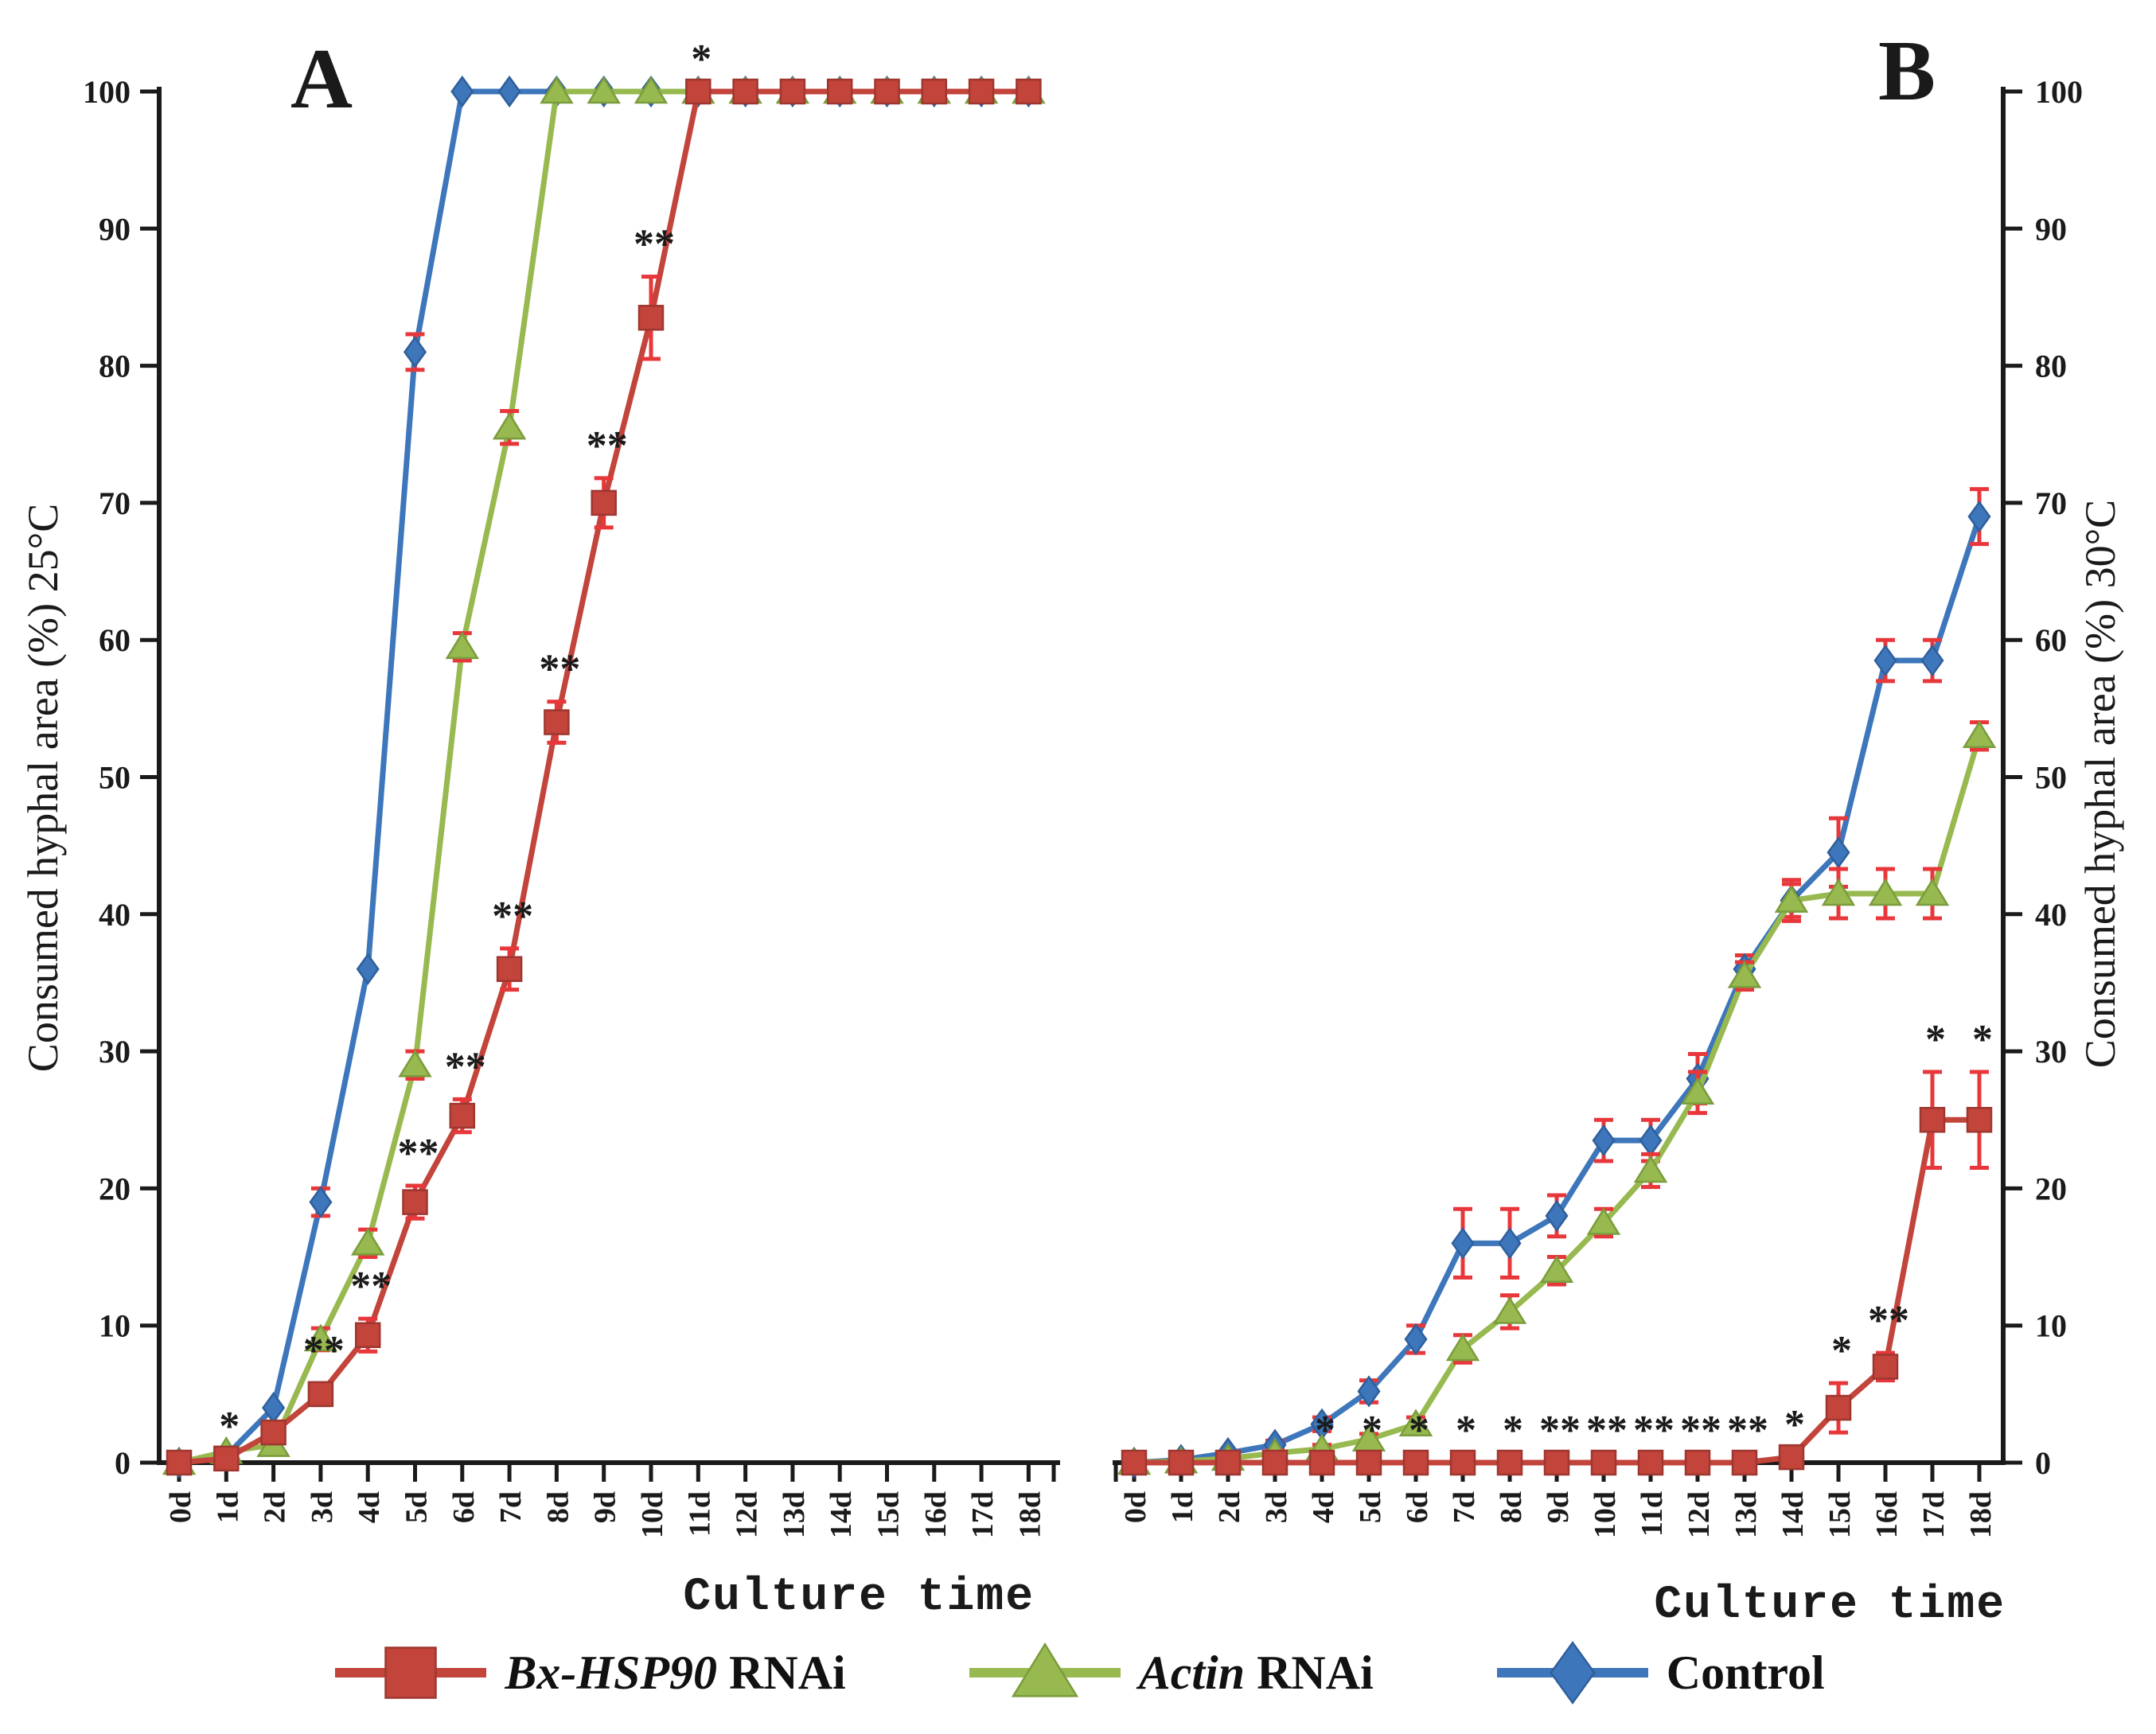 The width and height of the screenshot is (2156, 1734). I want to click on svg-text: 0d, so click(1136, 1507).